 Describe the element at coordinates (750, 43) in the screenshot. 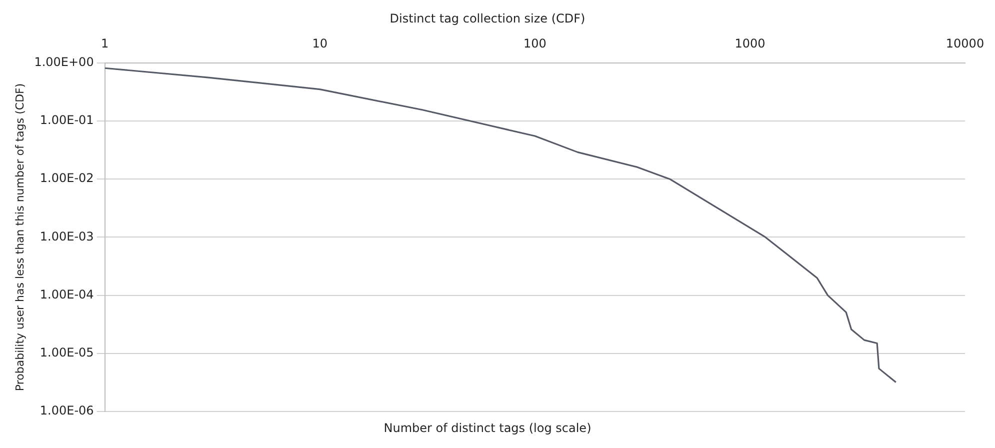

I see `x-tick-label: 1000` at that location.